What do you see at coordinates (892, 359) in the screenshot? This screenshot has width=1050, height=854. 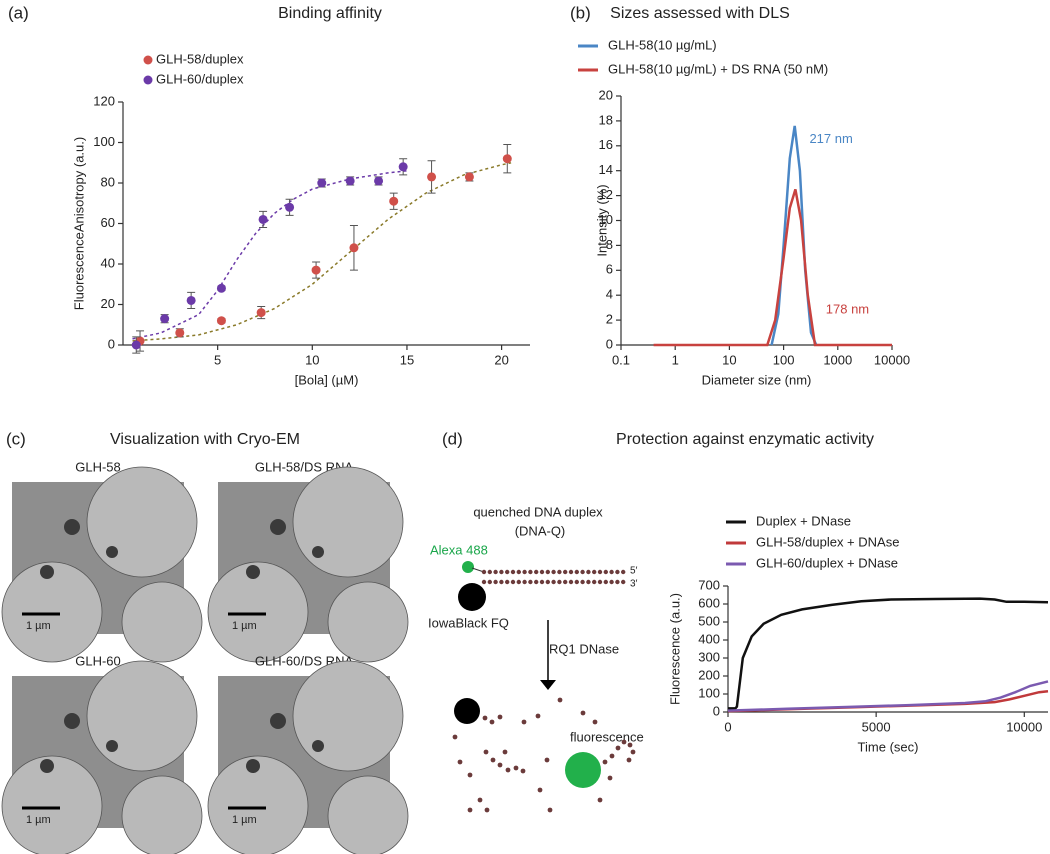 I see `x-tick-label: 10000` at bounding box center [892, 359].